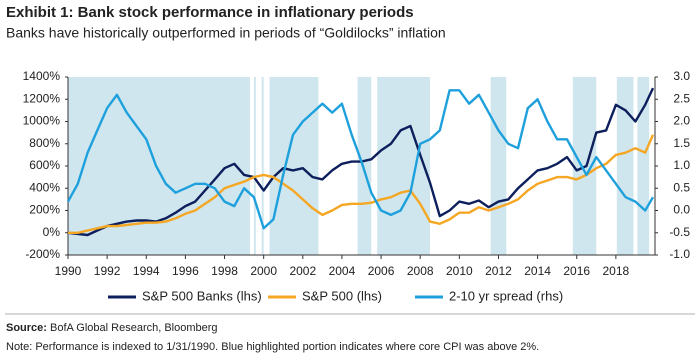 This screenshot has height=360, width=700. Describe the element at coordinates (681, 121) in the screenshot. I see `y2-tick-label: 2.0` at that location.